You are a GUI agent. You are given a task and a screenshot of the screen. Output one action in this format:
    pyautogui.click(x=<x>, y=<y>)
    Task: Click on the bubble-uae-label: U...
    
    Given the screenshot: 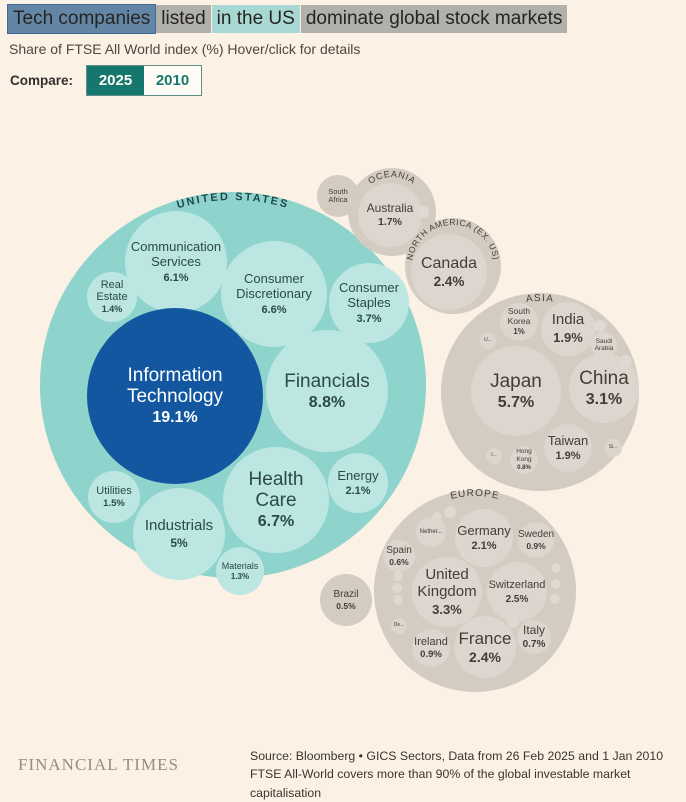 What is the action you would take?
    pyautogui.click(x=488, y=340)
    